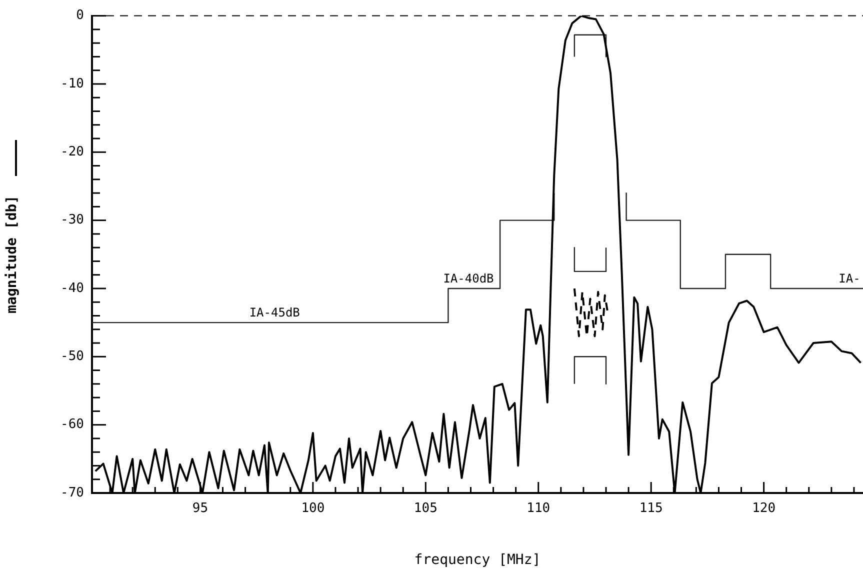 The height and width of the screenshot is (573, 863). What do you see at coordinates (80, 16) in the screenshot?
I see `y-tick-label: 0` at bounding box center [80, 16].